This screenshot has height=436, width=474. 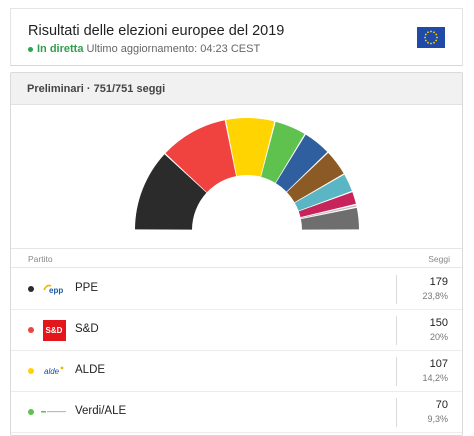 I want to click on party-percentage: 14,2%, so click(x=435, y=378).